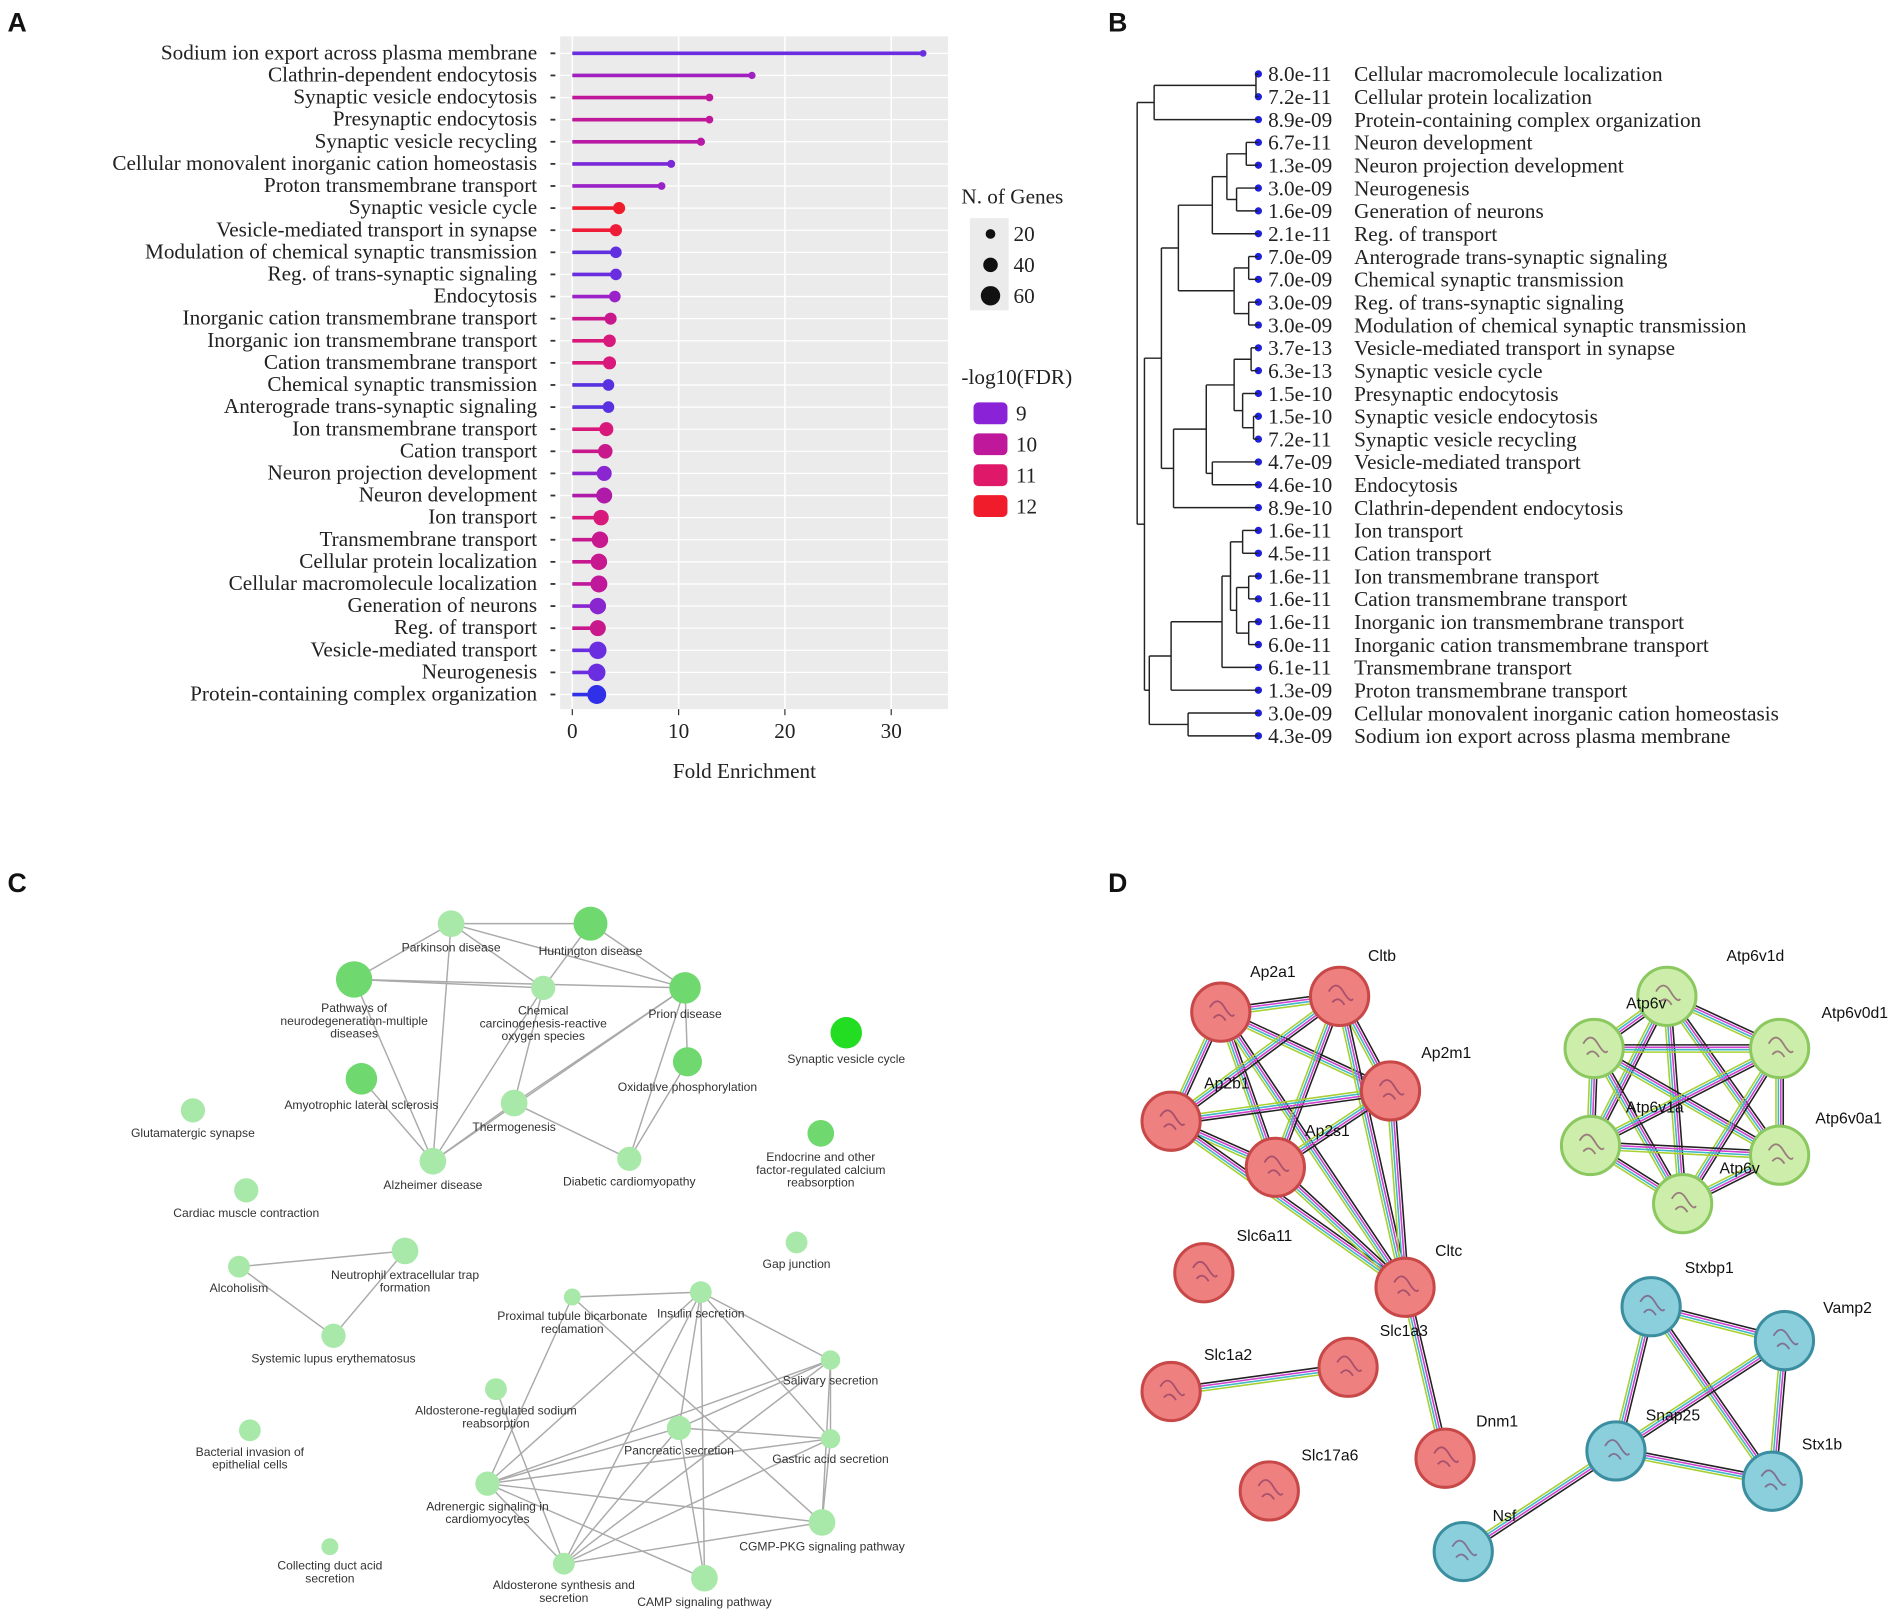  Describe the element at coordinates (1422, 554) in the screenshot. I see `leaf-label: Cation transport` at that location.